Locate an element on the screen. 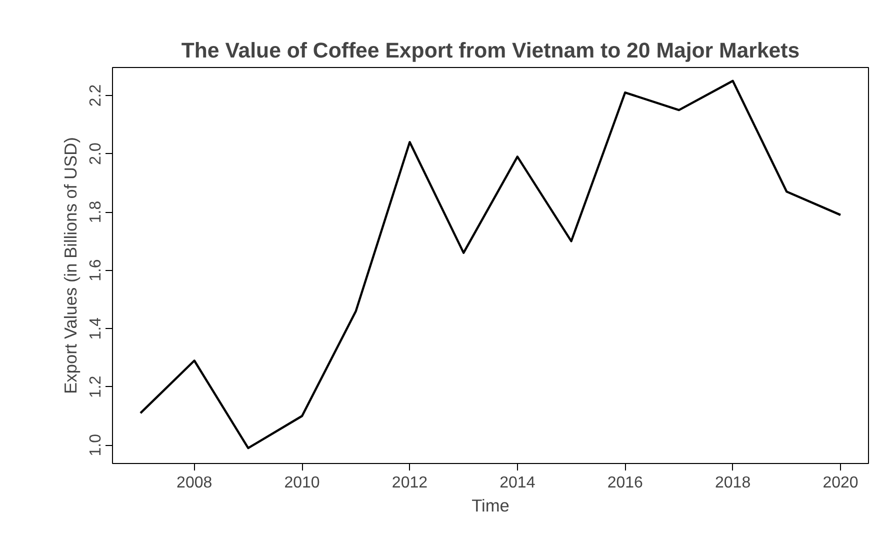 This screenshot has width=879, height=557. chart-title: The Value of Coffee Export from Vietnam to 20 Major Markets is located at coordinates (490, 50).